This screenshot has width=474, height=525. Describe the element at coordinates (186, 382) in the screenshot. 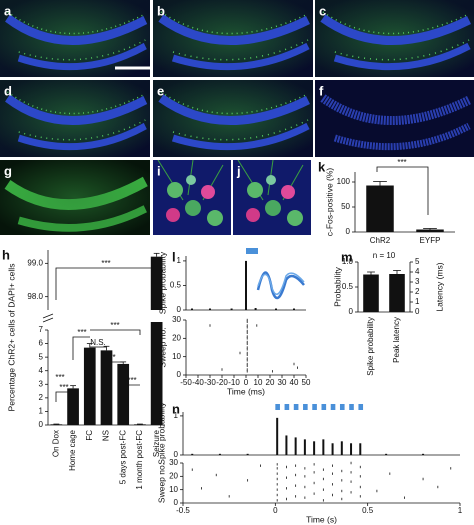

I see `x-tick-label: -50` at that location.